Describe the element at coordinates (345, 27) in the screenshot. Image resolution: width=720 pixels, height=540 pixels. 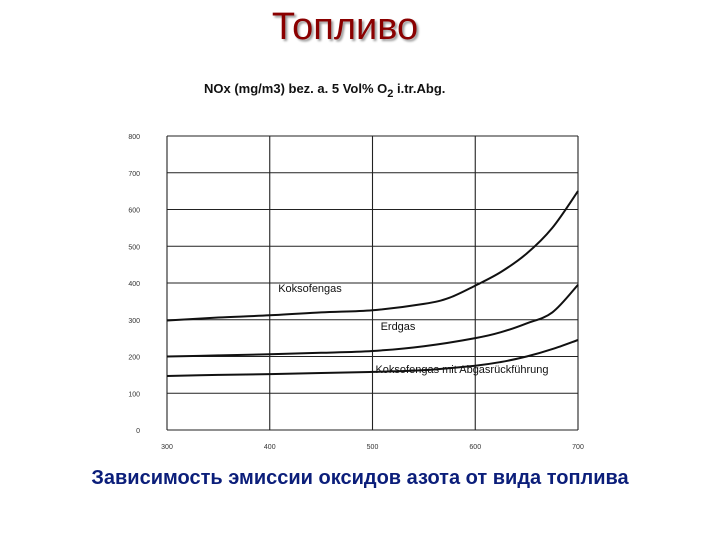
I see `slide-title: Топливо` at that location.